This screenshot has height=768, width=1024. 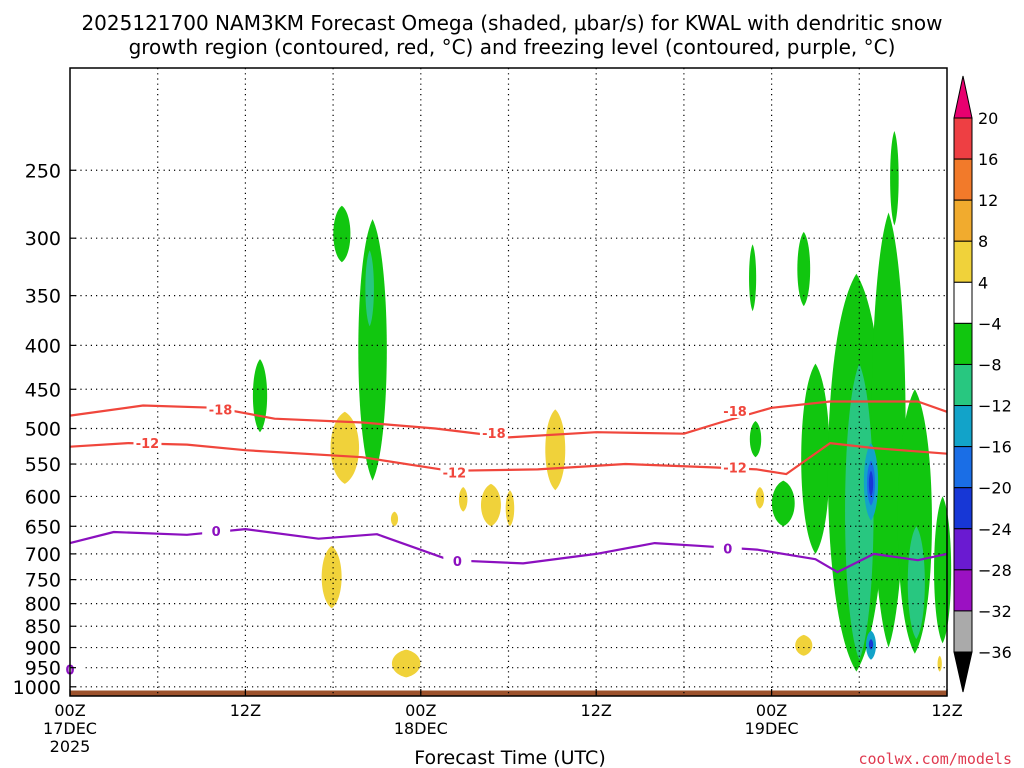 I want to click on colorbar-label: −8, so click(x=990, y=364).